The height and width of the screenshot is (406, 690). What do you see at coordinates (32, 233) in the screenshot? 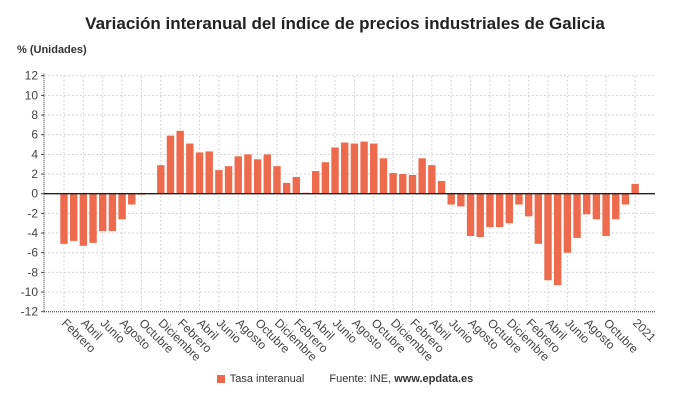
I see `y-tick-label: -4` at bounding box center [32, 233].